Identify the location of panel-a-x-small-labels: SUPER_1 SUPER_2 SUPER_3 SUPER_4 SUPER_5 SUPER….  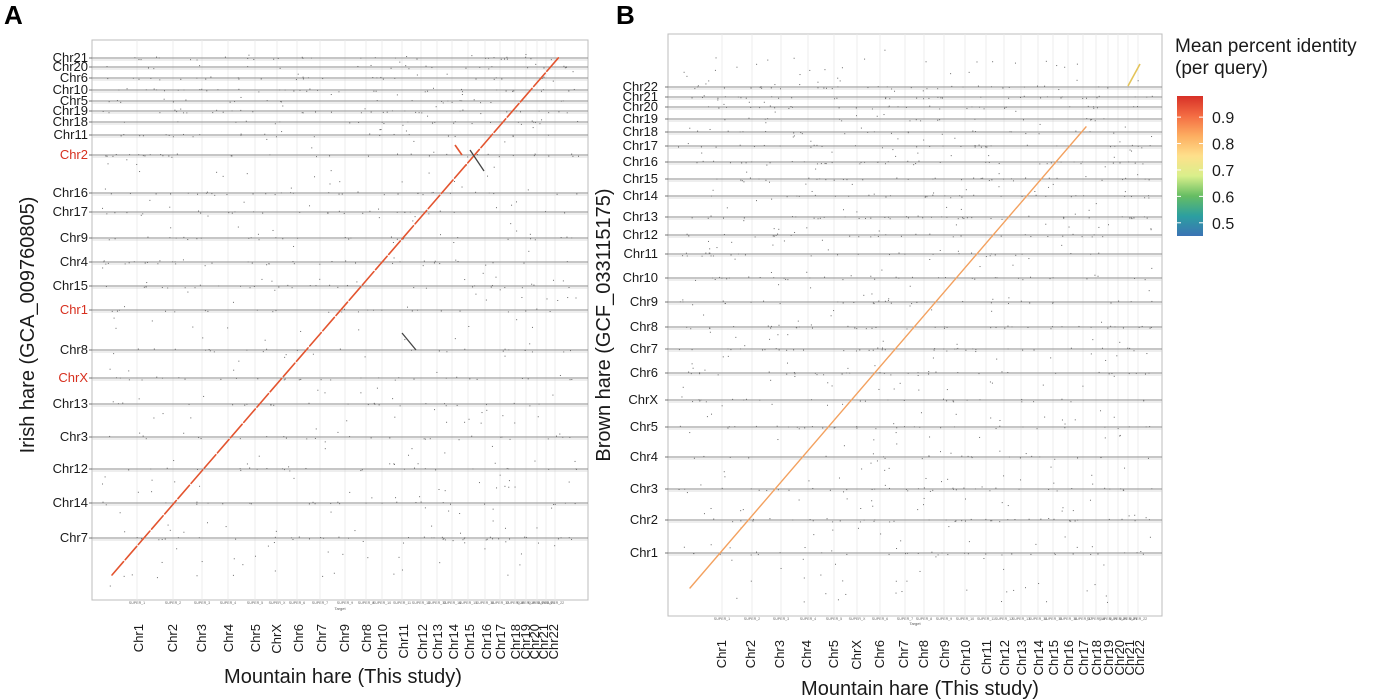
(346, 603).